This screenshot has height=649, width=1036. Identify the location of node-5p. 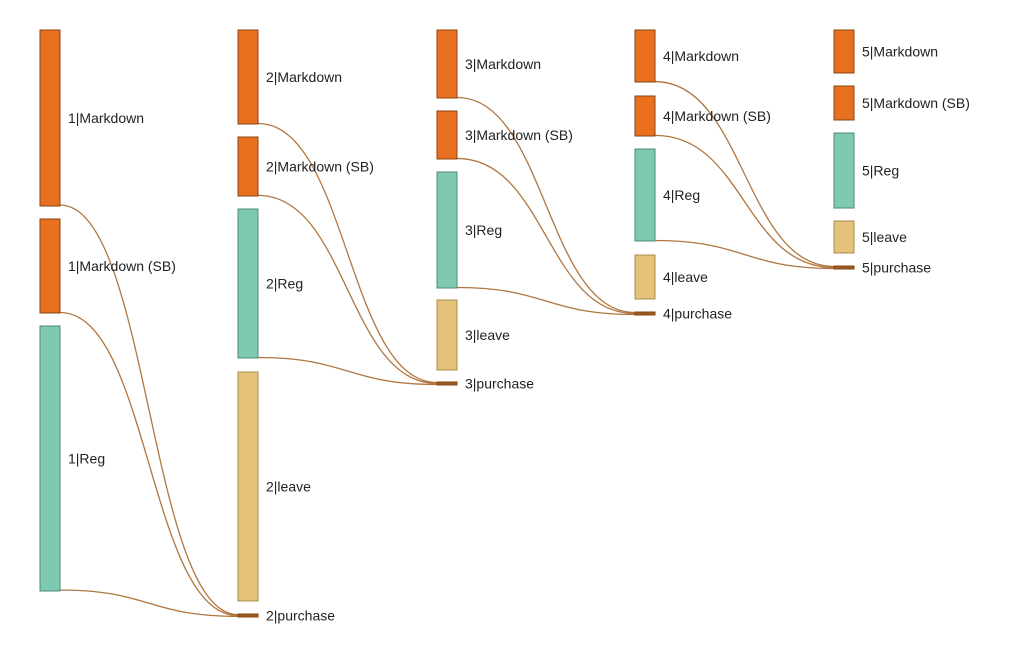
(844, 267).